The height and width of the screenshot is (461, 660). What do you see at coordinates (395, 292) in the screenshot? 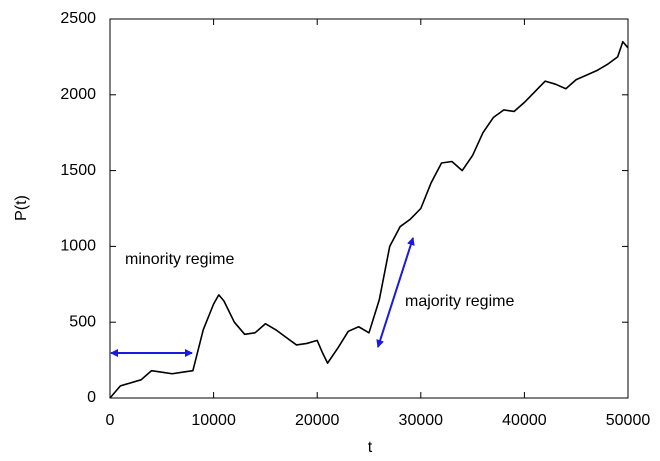
I see `arrow` at bounding box center [395, 292].